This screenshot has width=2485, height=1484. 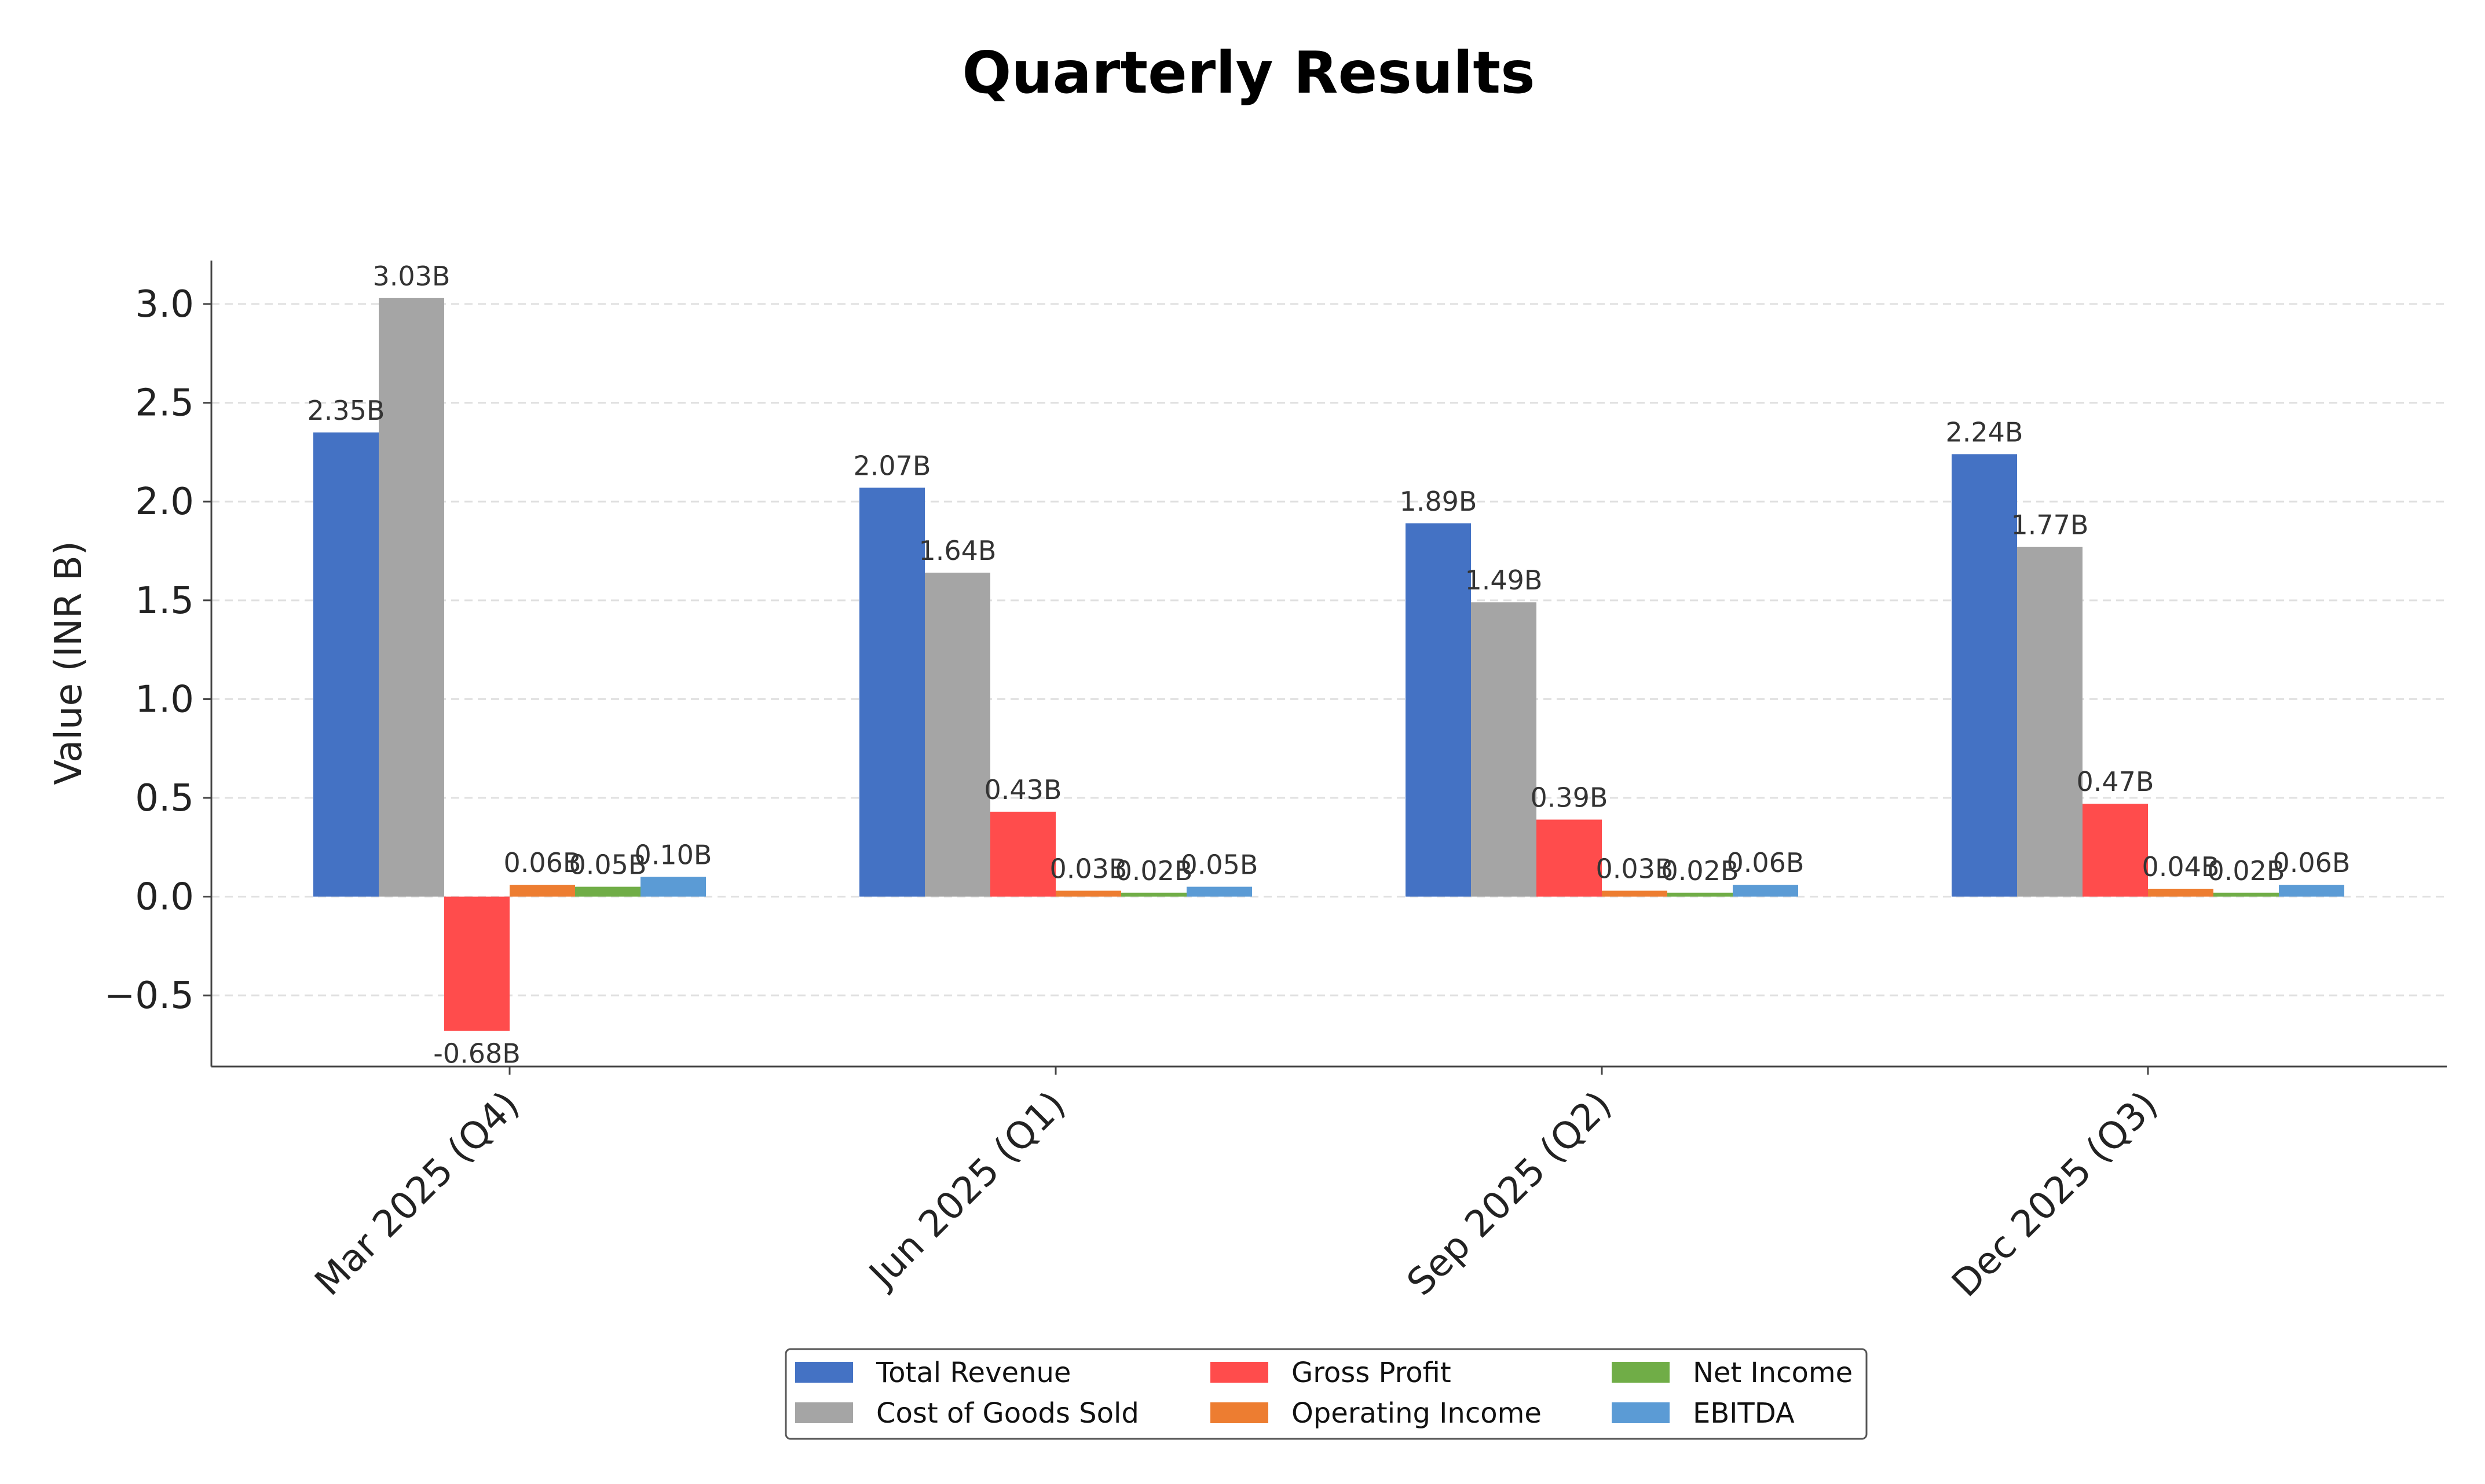 What do you see at coordinates (164, 897) in the screenshot?
I see `y-tick-label: 0.0` at bounding box center [164, 897].